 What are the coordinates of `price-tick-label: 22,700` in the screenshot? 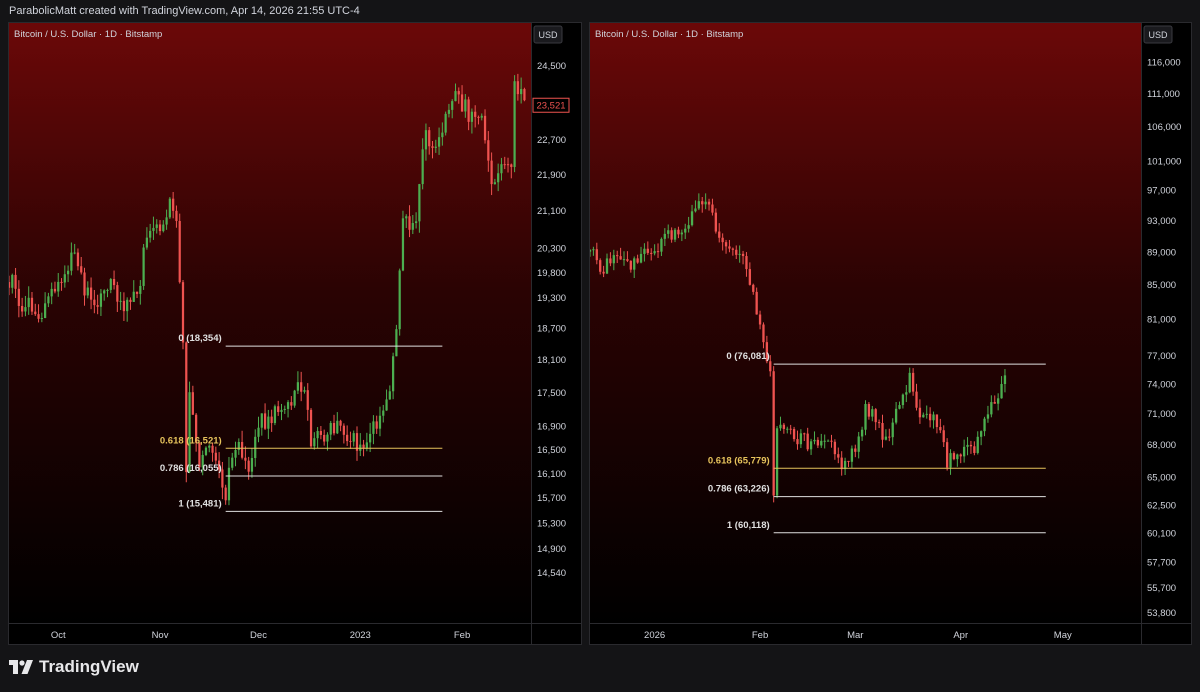 It's located at (551, 140).